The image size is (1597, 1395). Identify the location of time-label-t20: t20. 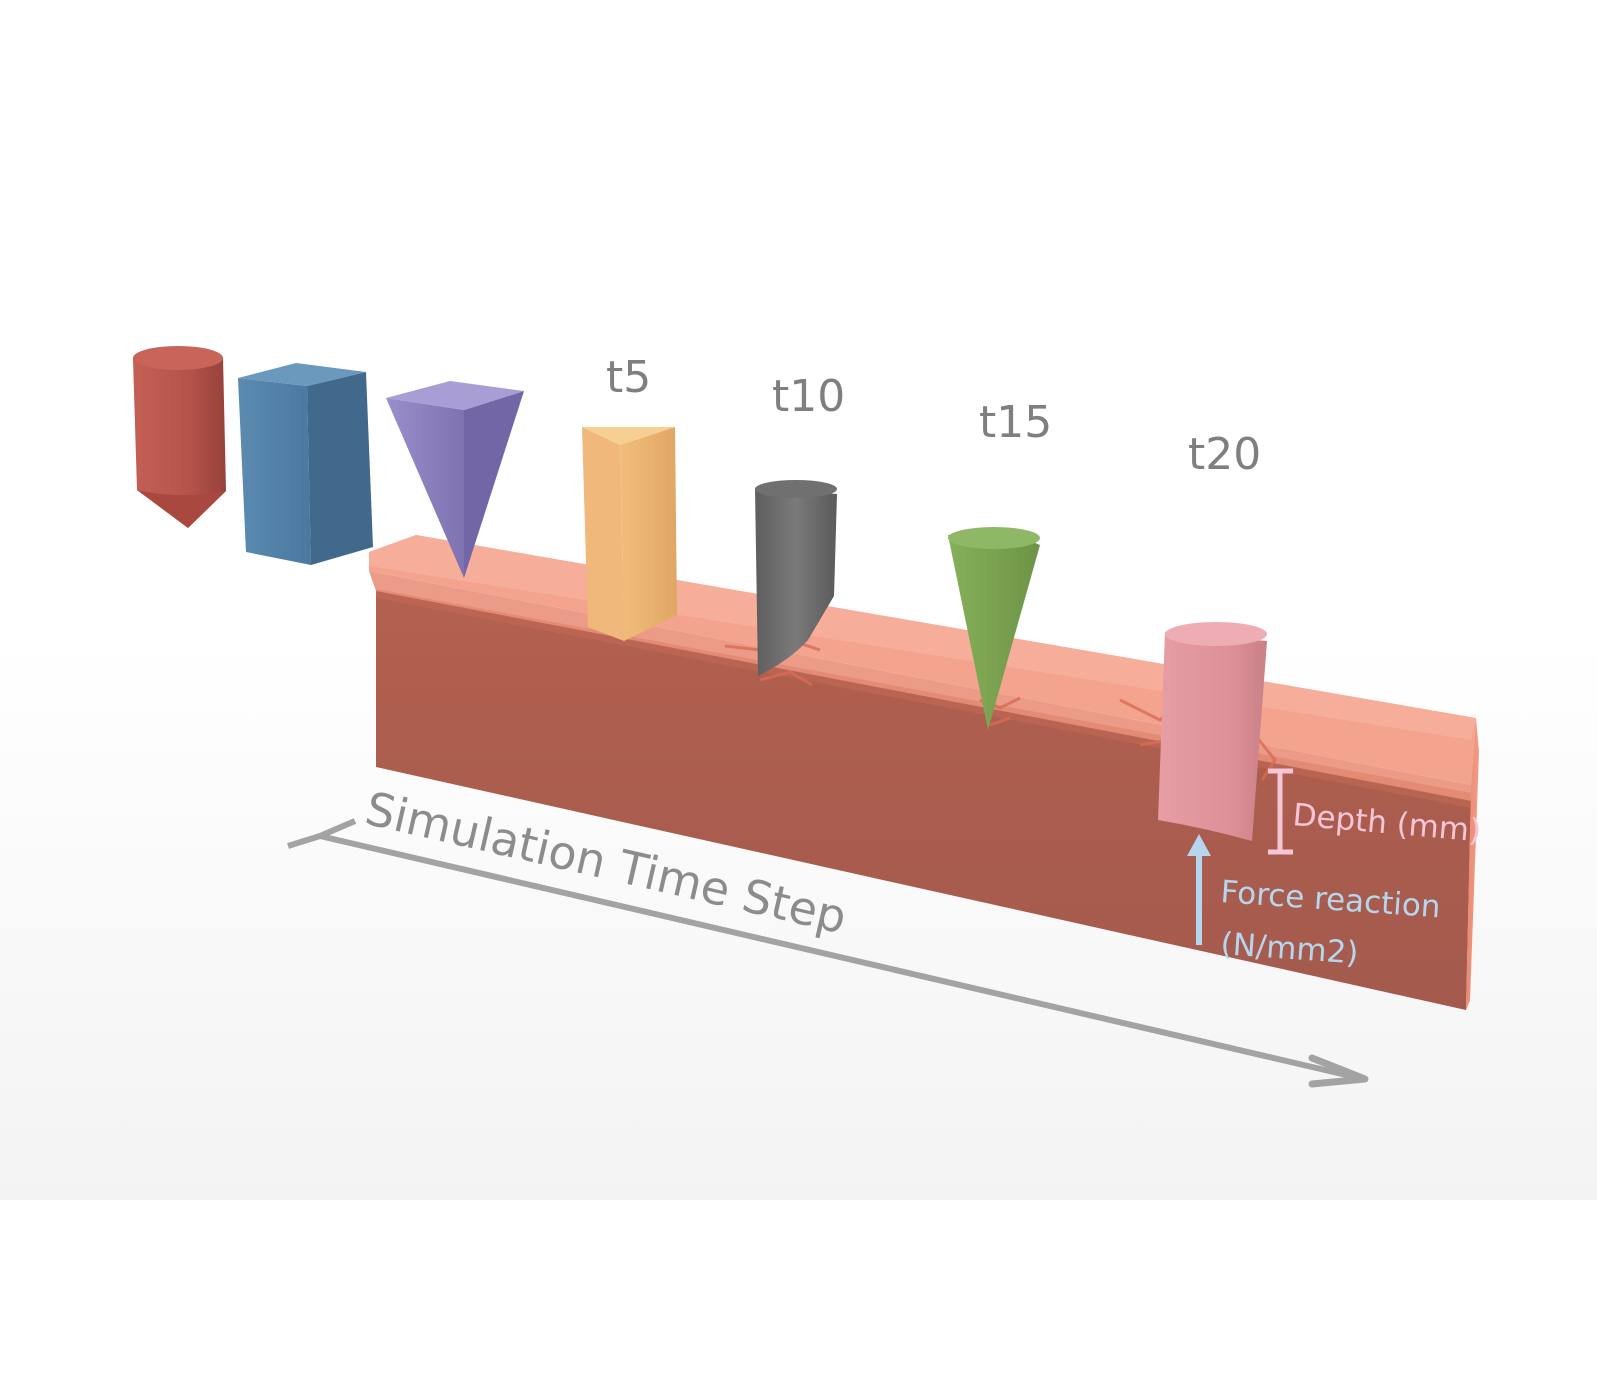
(1224, 454).